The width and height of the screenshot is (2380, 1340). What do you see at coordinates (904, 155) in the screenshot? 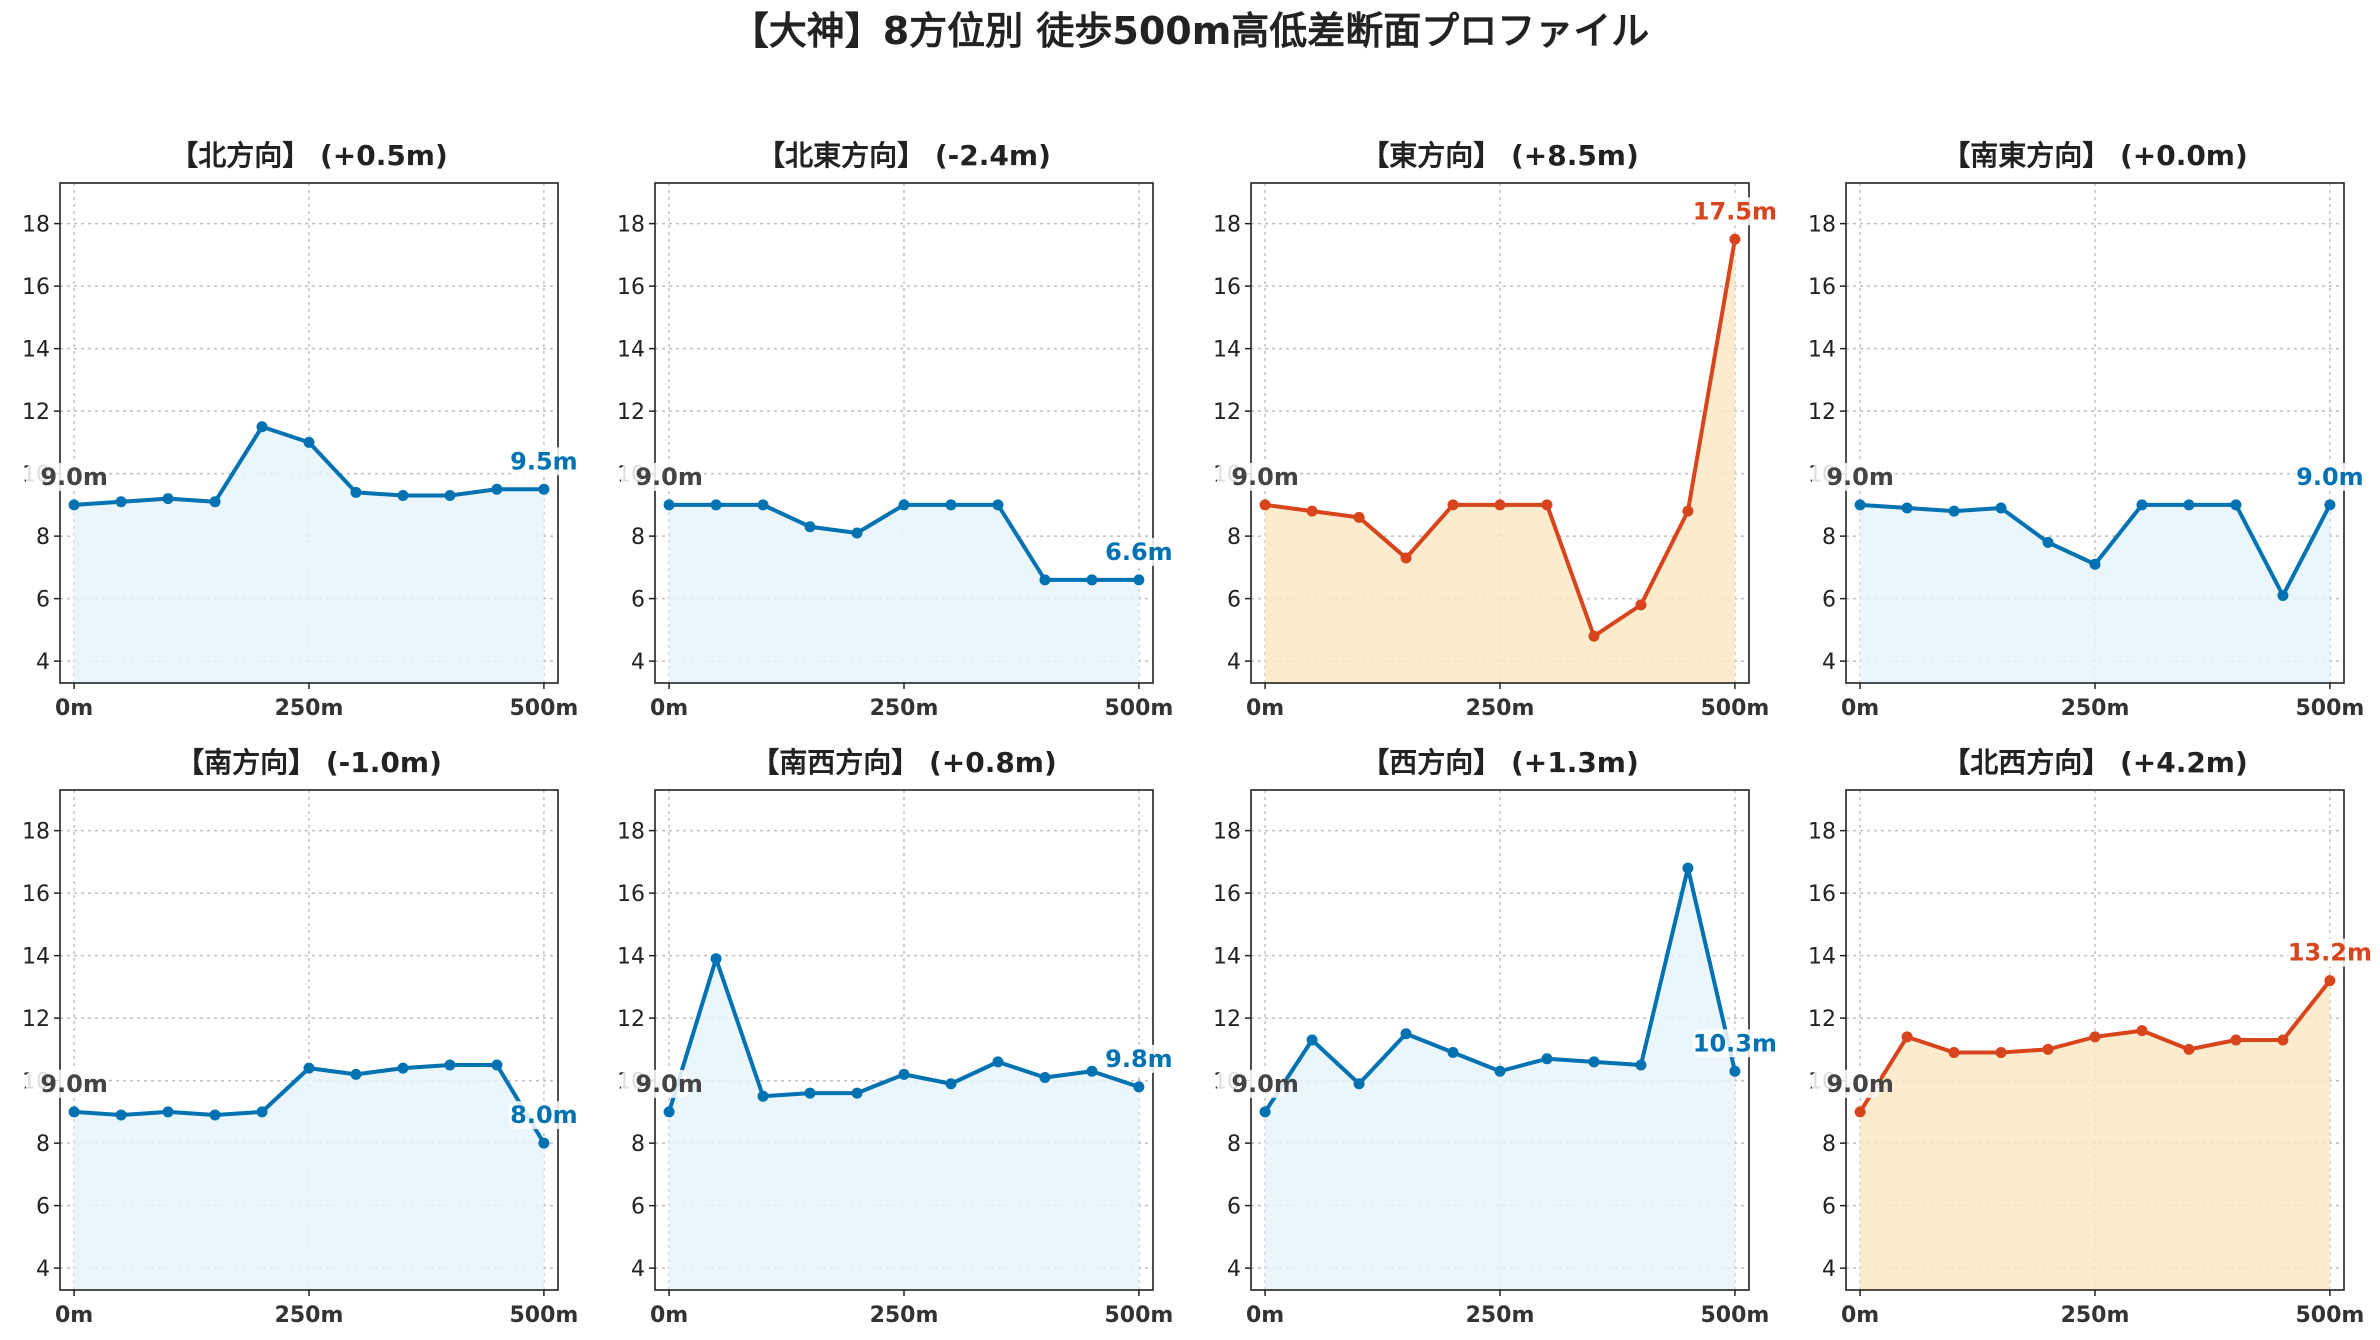
I see `panel-title: 【北東方向】 (-2.4m)` at bounding box center [904, 155].